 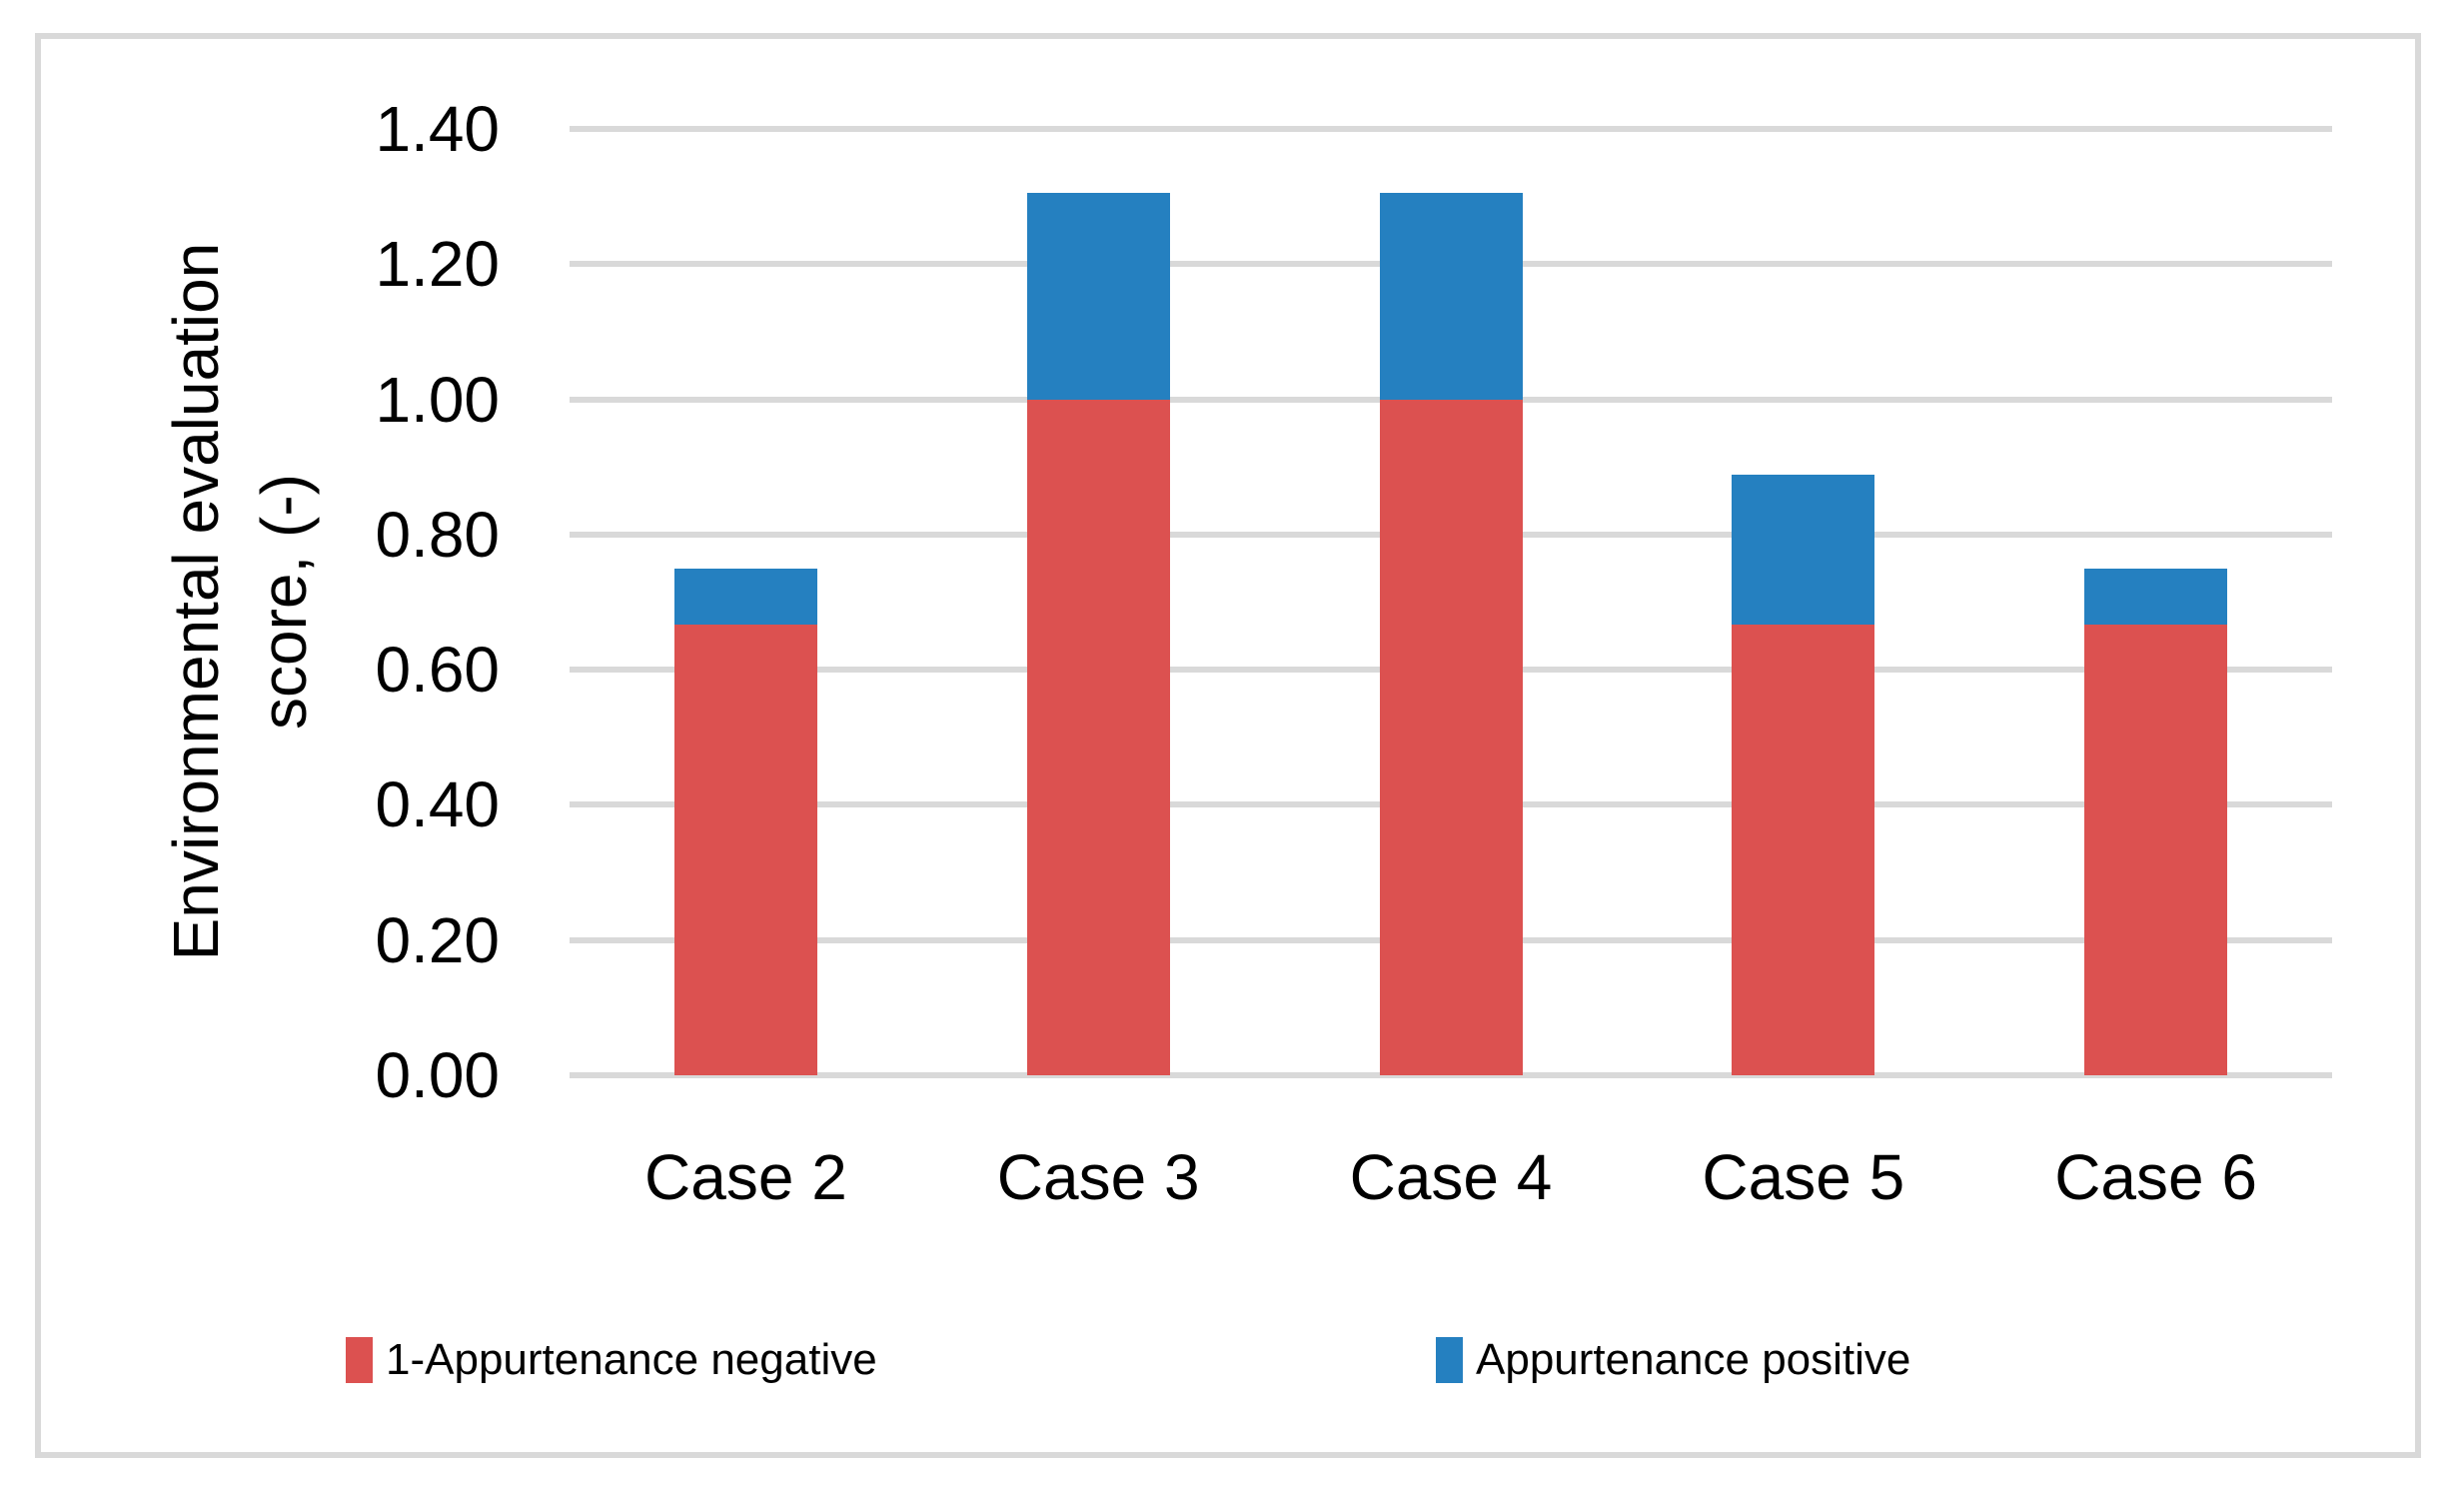 What do you see at coordinates (359, 1360) in the screenshot?
I see `legend-swatch-negative` at bounding box center [359, 1360].